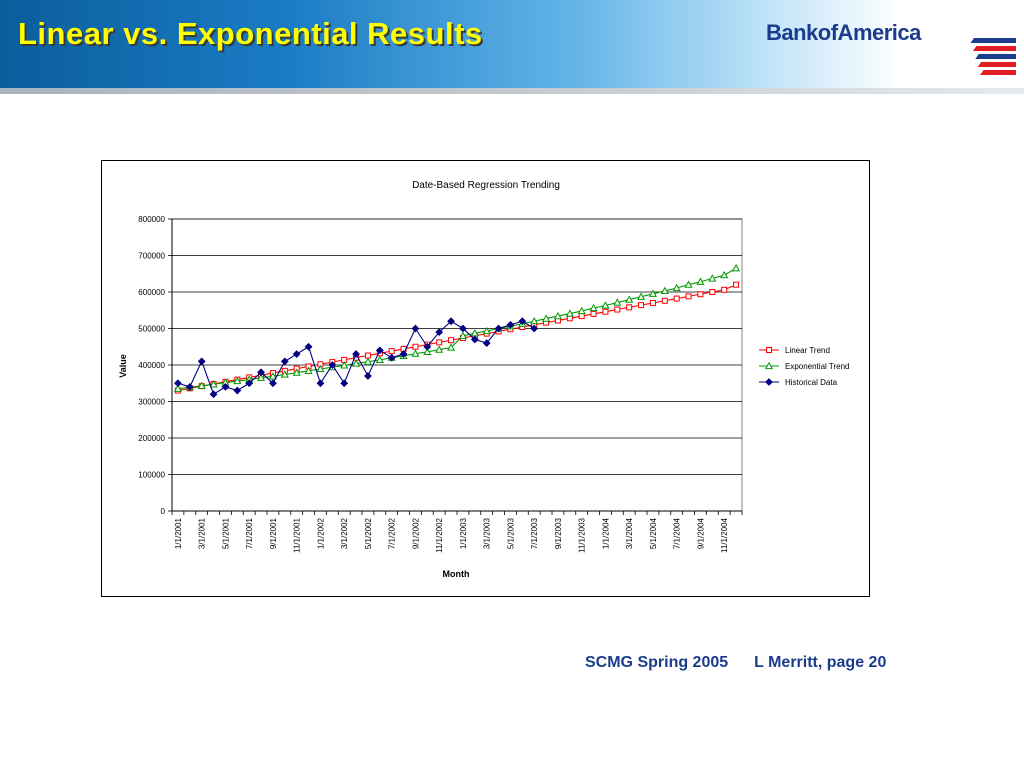 This screenshot has height=768, width=1024. I want to click on x-tick-label: 1/1/2001, so click(178, 533).